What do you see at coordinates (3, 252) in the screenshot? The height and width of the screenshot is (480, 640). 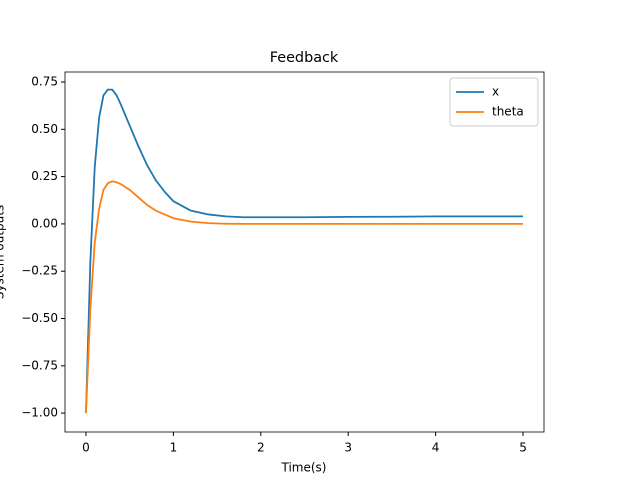 I see `y-axis-label: System outputs` at bounding box center [3, 252].